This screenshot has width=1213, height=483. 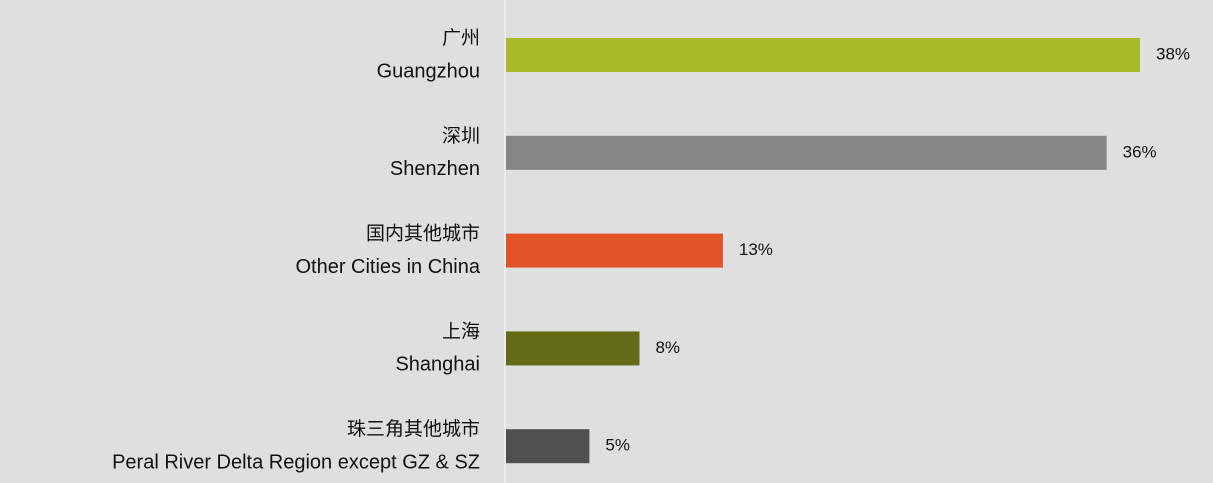 What do you see at coordinates (428, 71) in the screenshot?
I see `category-label-en: Guangzhou` at bounding box center [428, 71].